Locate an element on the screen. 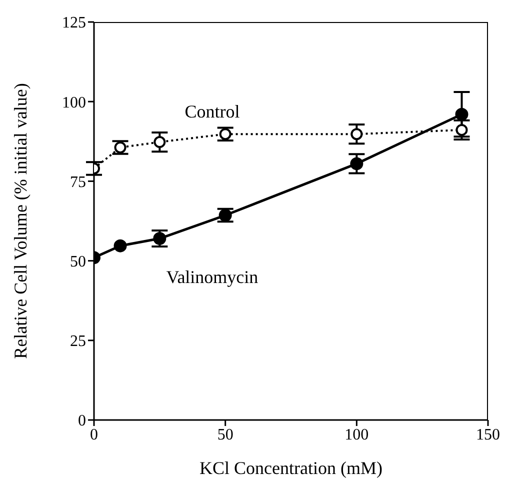 This screenshot has width=506, height=487. y-tick-label: 75 is located at coordinates (78, 182).